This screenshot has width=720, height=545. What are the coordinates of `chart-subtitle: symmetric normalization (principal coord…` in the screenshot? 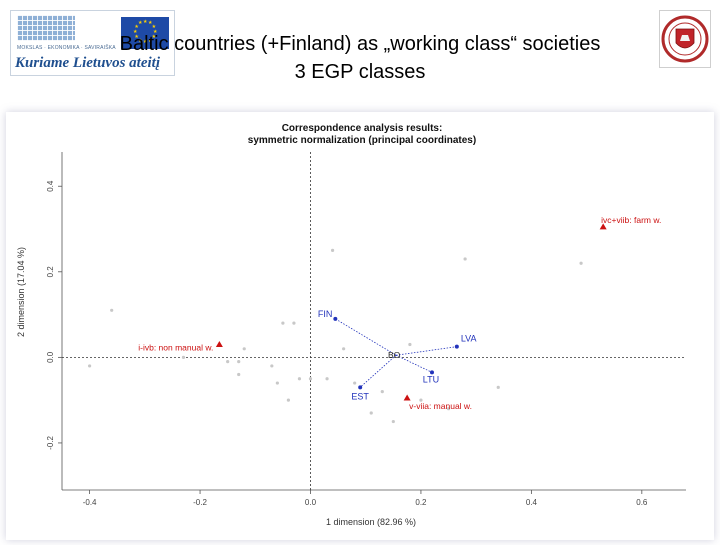 It's located at (362, 140).